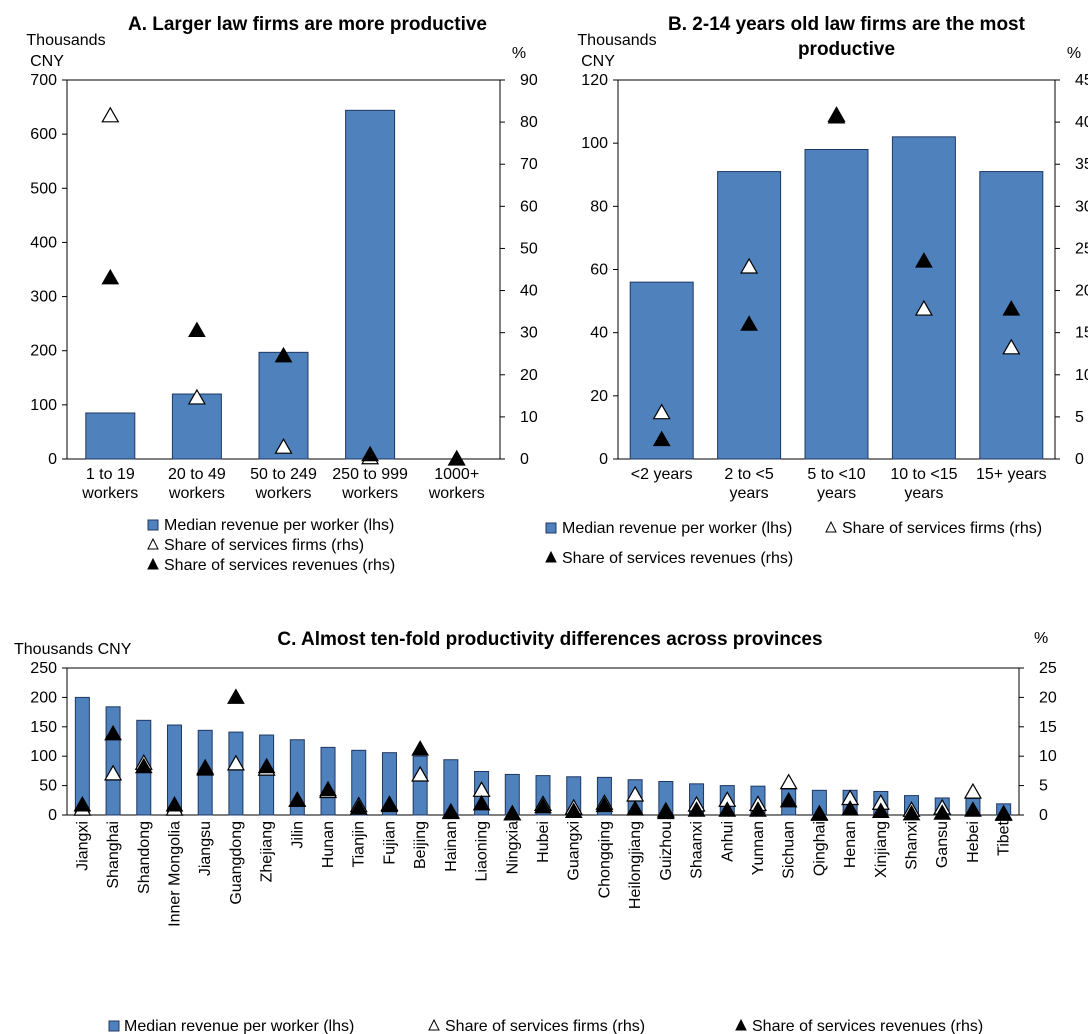  What do you see at coordinates (1004, 838) in the screenshot?
I see `category-label: Tibet` at bounding box center [1004, 838].